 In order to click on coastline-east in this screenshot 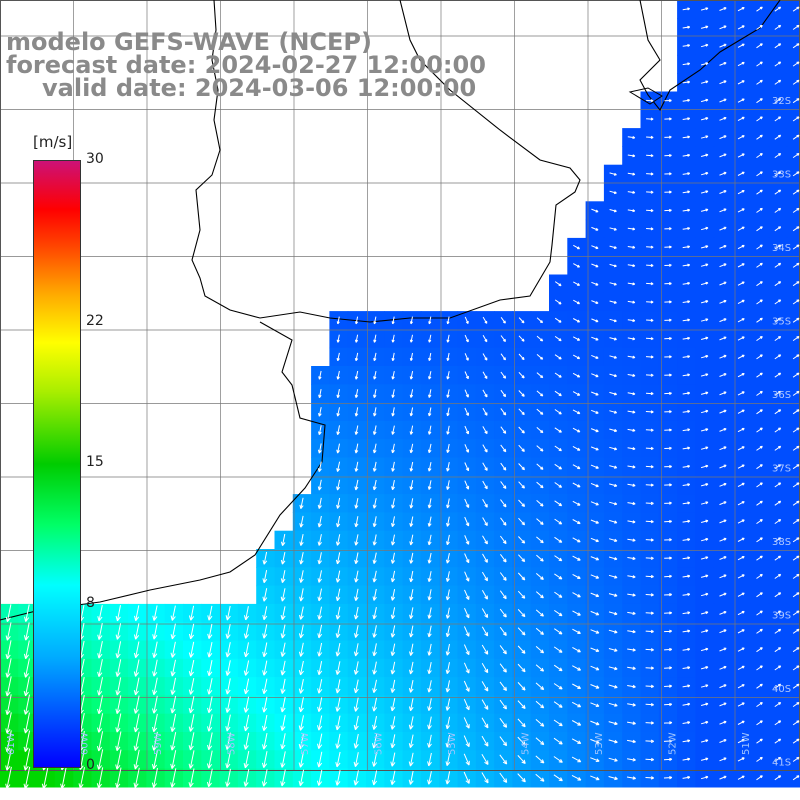, I will do `click(710, 56)`.